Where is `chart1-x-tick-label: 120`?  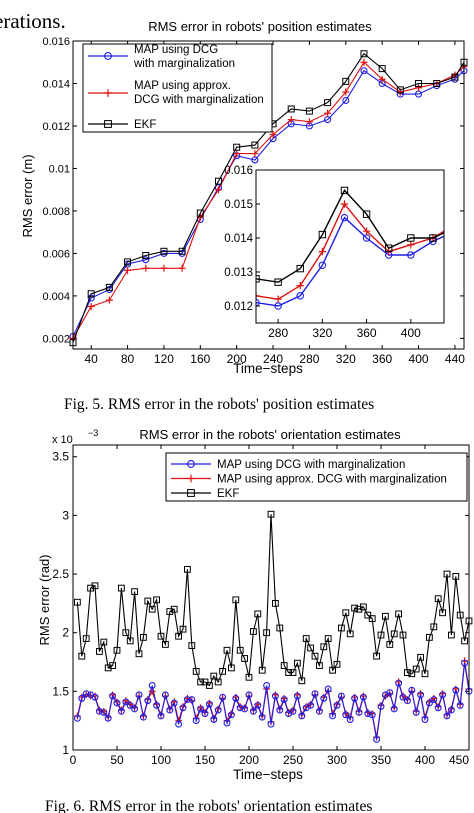
chart1-x-tick-label: 120 is located at coordinates (164, 359).